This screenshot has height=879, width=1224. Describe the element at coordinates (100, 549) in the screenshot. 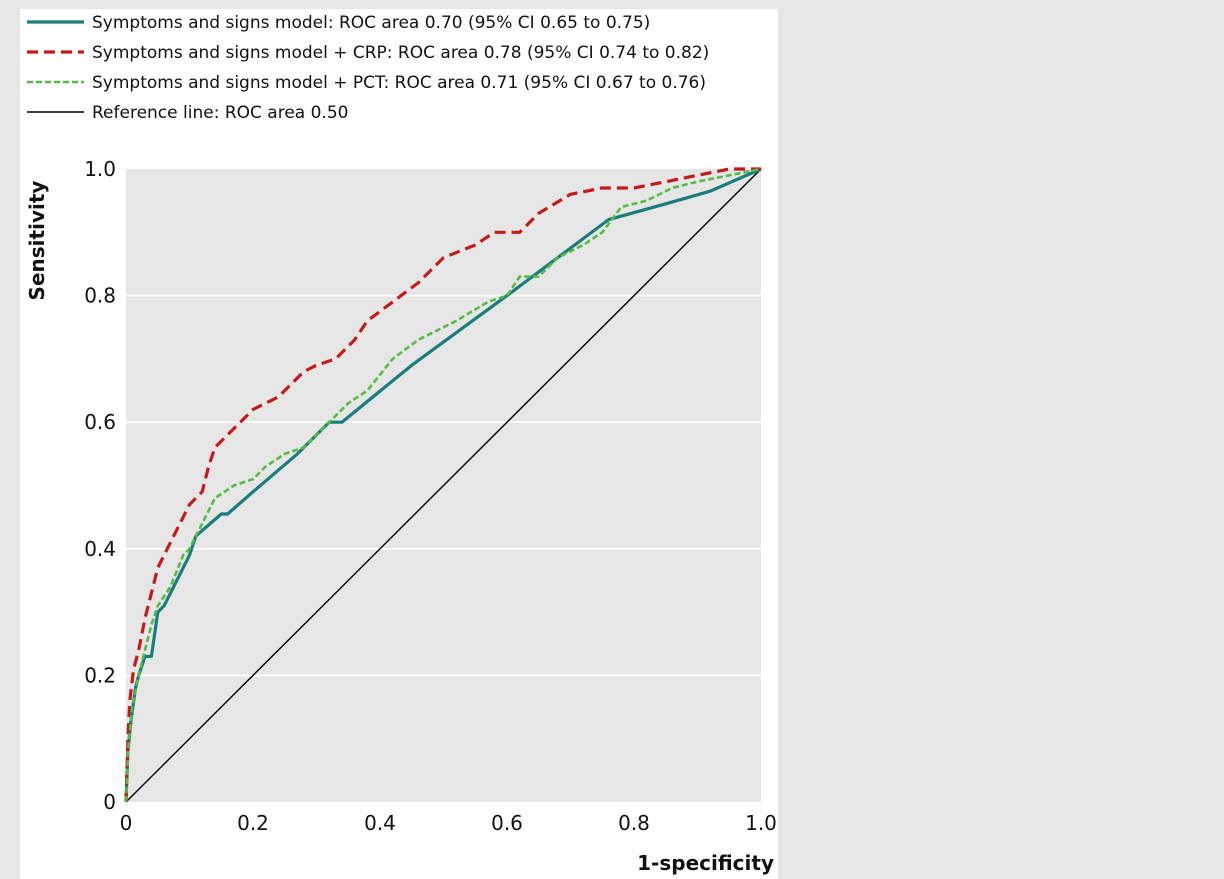

I see `y-tick-label: 0.4` at that location.